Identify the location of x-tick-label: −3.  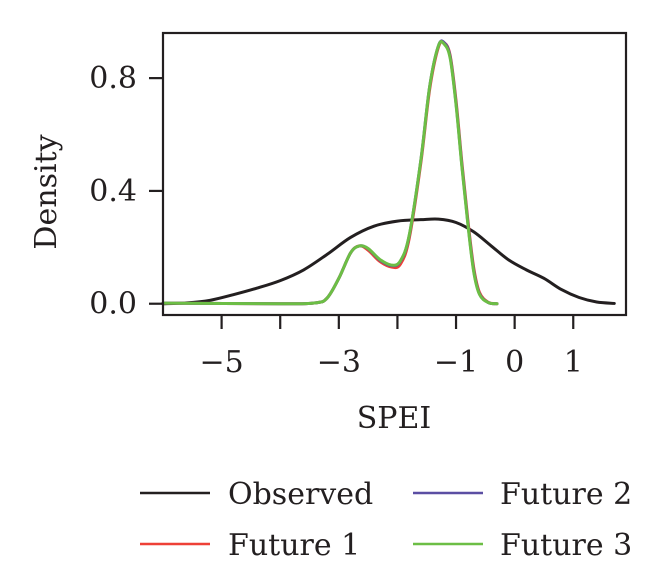
(339, 362).